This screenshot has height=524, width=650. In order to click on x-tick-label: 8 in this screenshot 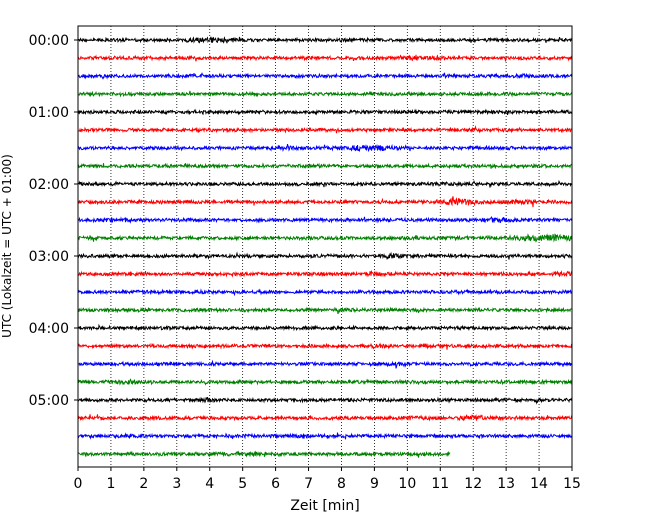, I will do `click(341, 484)`.